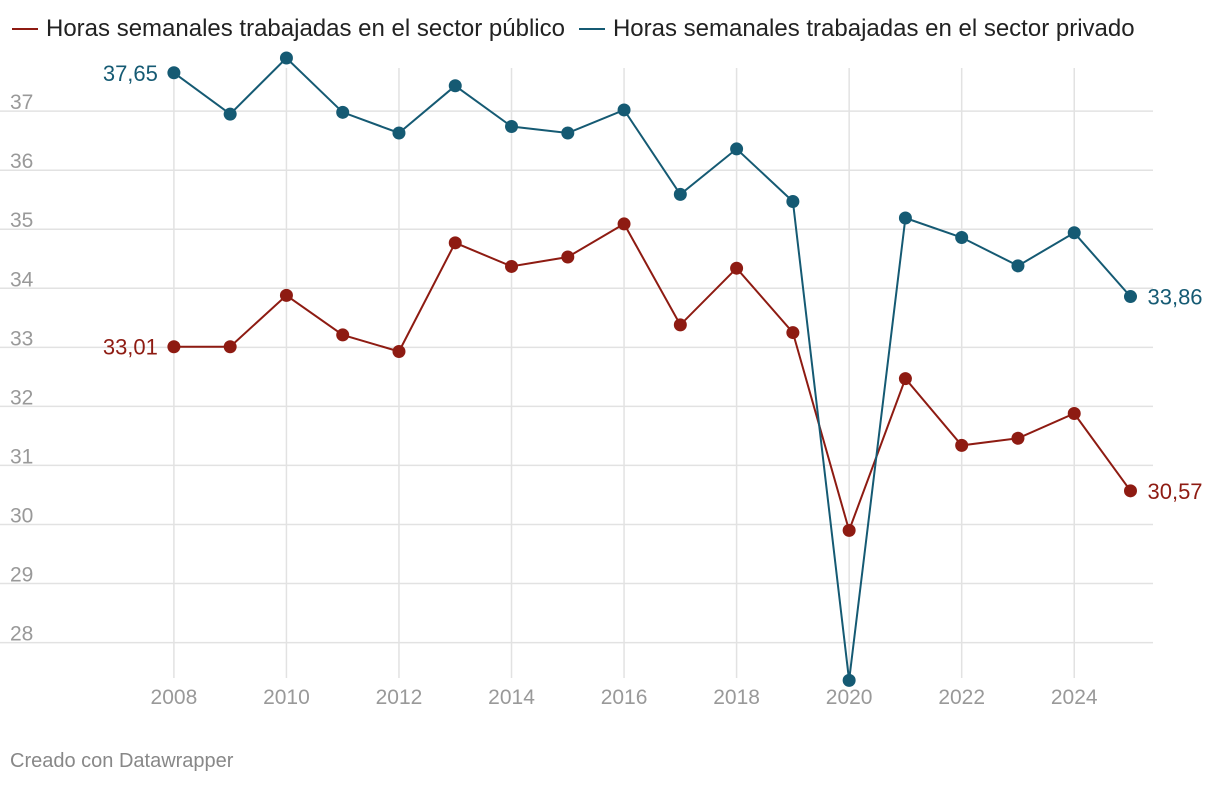 Image resolution: width=1220 pixels, height=786 pixels. Describe the element at coordinates (1130, 297) in the screenshot. I see `data-point-1-2025` at that location.